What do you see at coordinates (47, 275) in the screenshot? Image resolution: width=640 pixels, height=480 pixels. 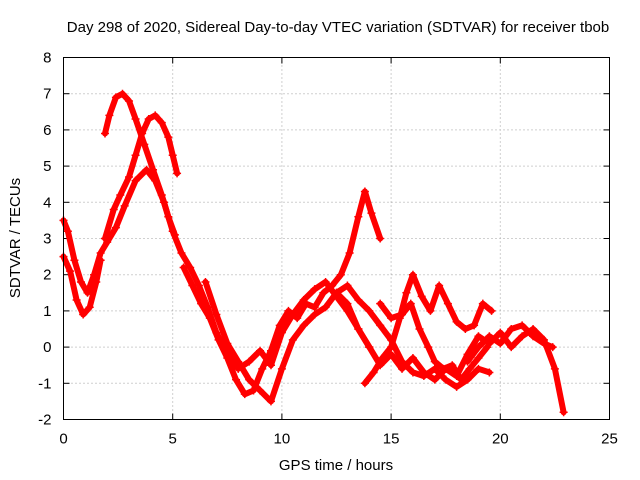 I see `y-tick-label: 2` at bounding box center [47, 275].